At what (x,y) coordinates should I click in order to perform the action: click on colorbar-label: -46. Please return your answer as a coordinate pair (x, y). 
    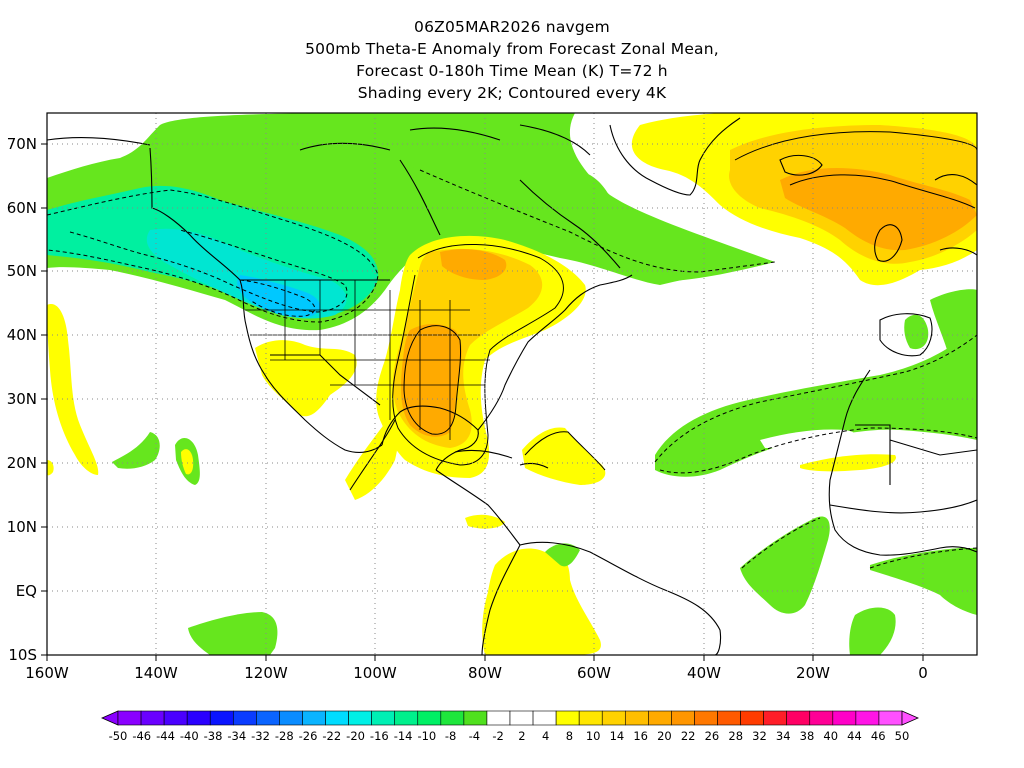
    Looking at the image, I should click on (141, 736).